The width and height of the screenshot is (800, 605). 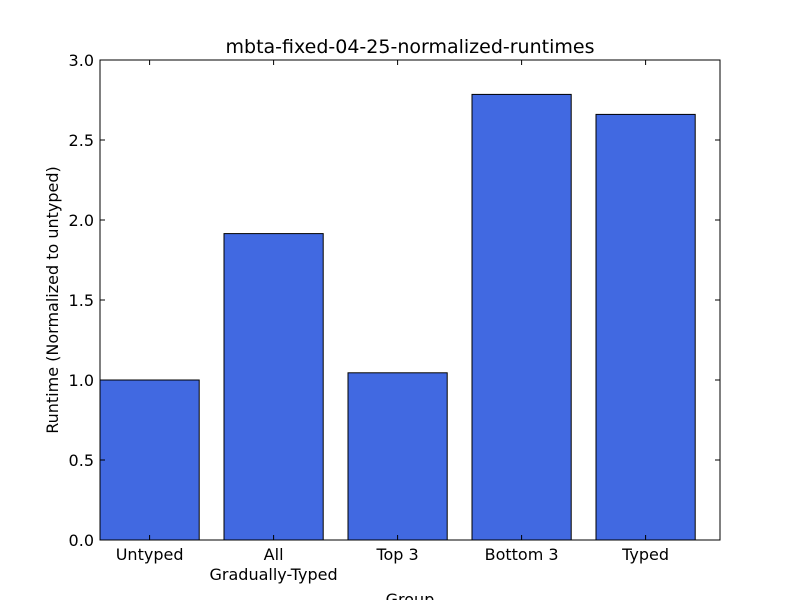 I want to click on x-axis-title: Group, so click(x=410, y=595).